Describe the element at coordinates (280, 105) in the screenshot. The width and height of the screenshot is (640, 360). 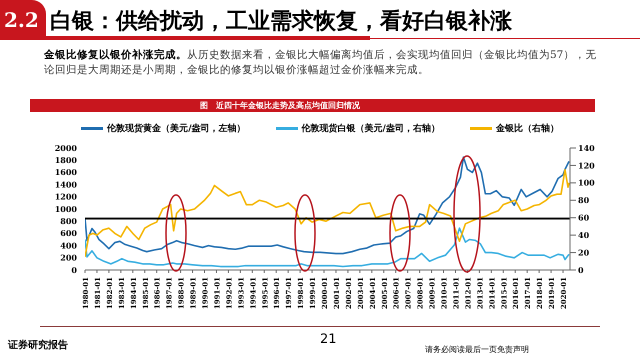
I see `text: 图 近四十年金银比走势及高点均值回归情况` at that location.